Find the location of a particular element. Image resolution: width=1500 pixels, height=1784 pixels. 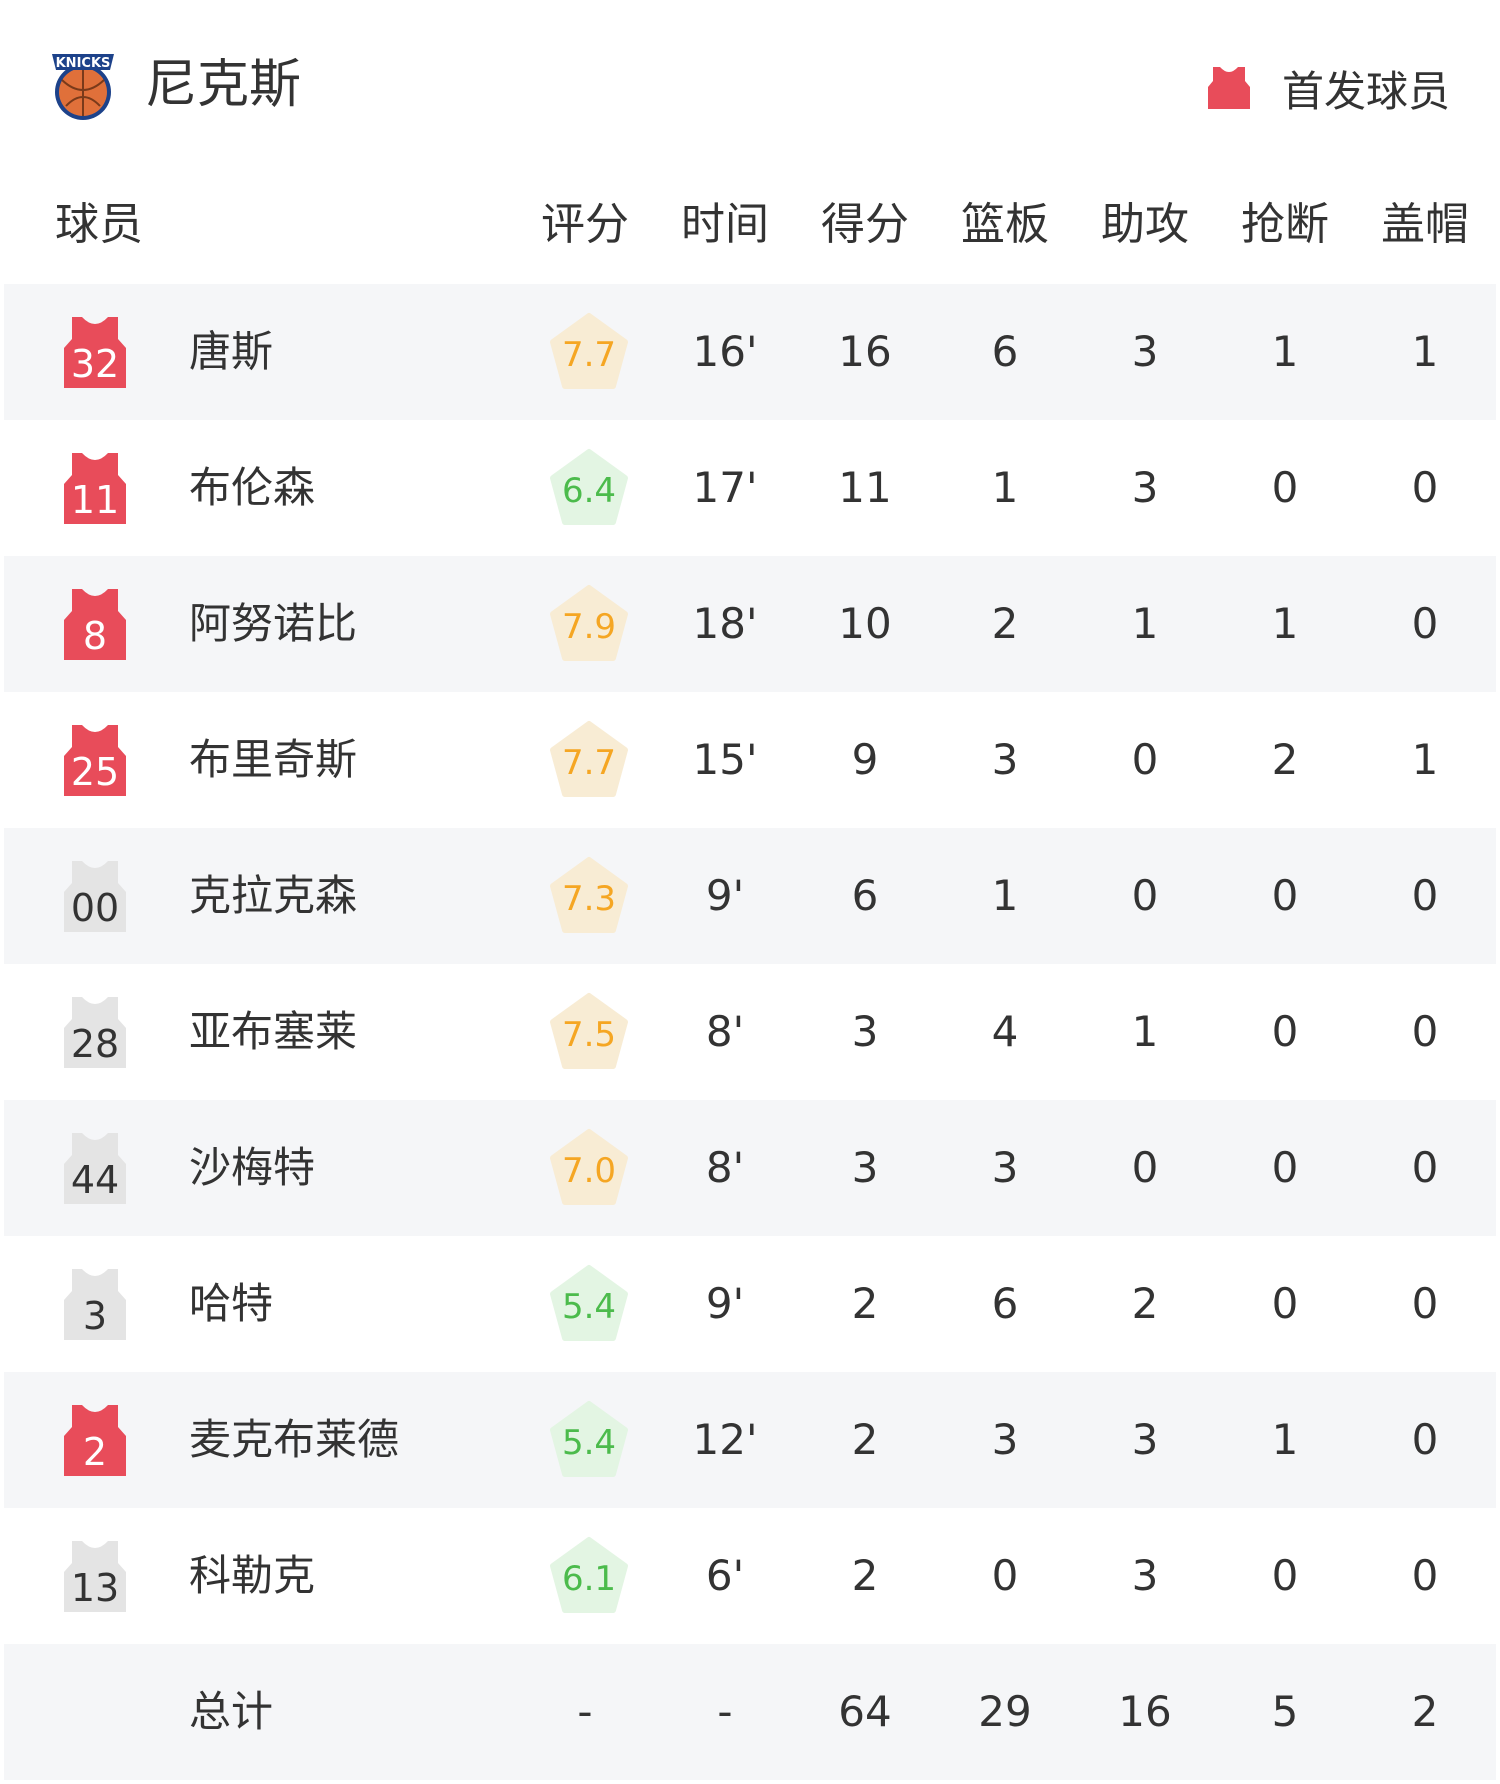

player-row: 3 哈特 5.4 9' 2 6 2 0 0 is located at coordinates (750, 1304).